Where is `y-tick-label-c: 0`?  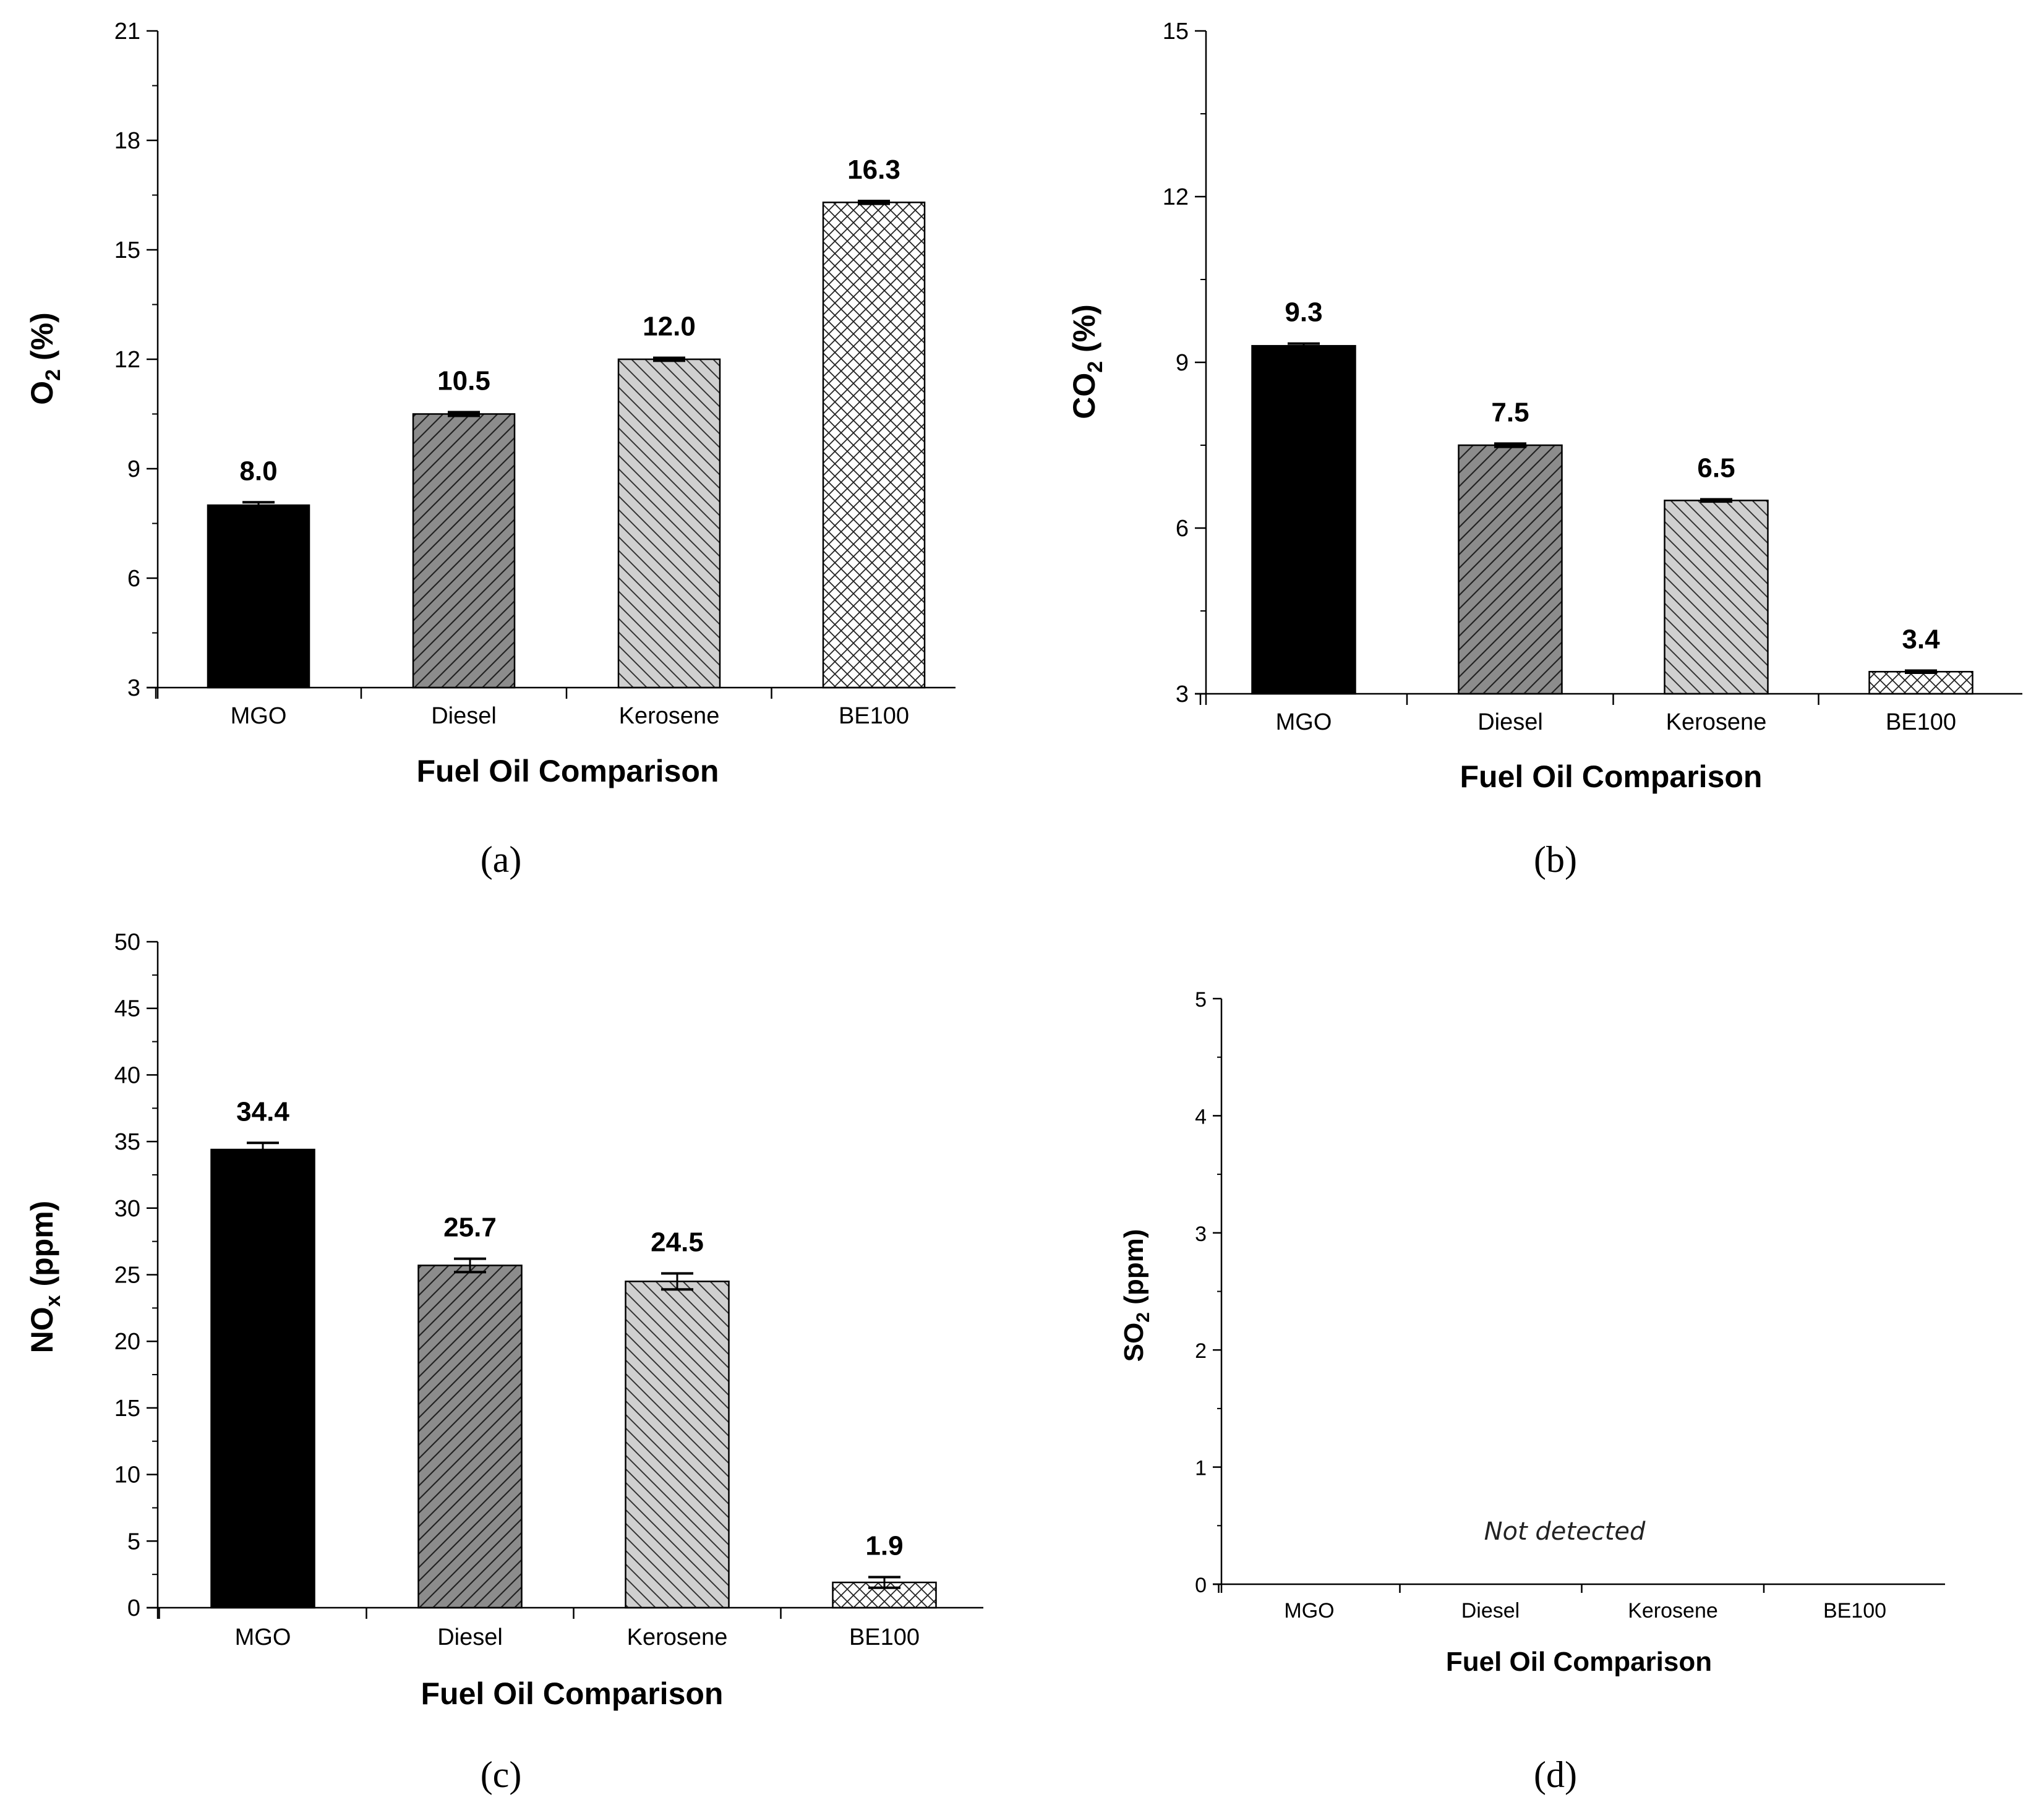
y-tick-label-c: 0 is located at coordinates (133, 1608).